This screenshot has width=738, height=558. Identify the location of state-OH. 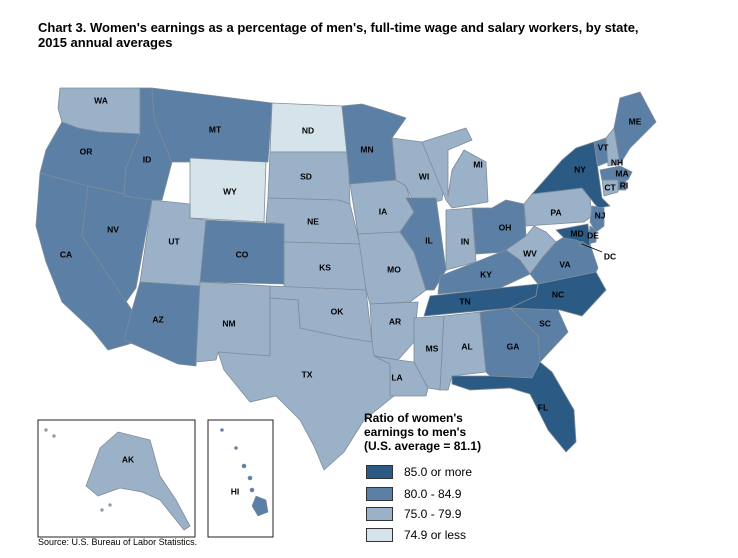
(499, 227).